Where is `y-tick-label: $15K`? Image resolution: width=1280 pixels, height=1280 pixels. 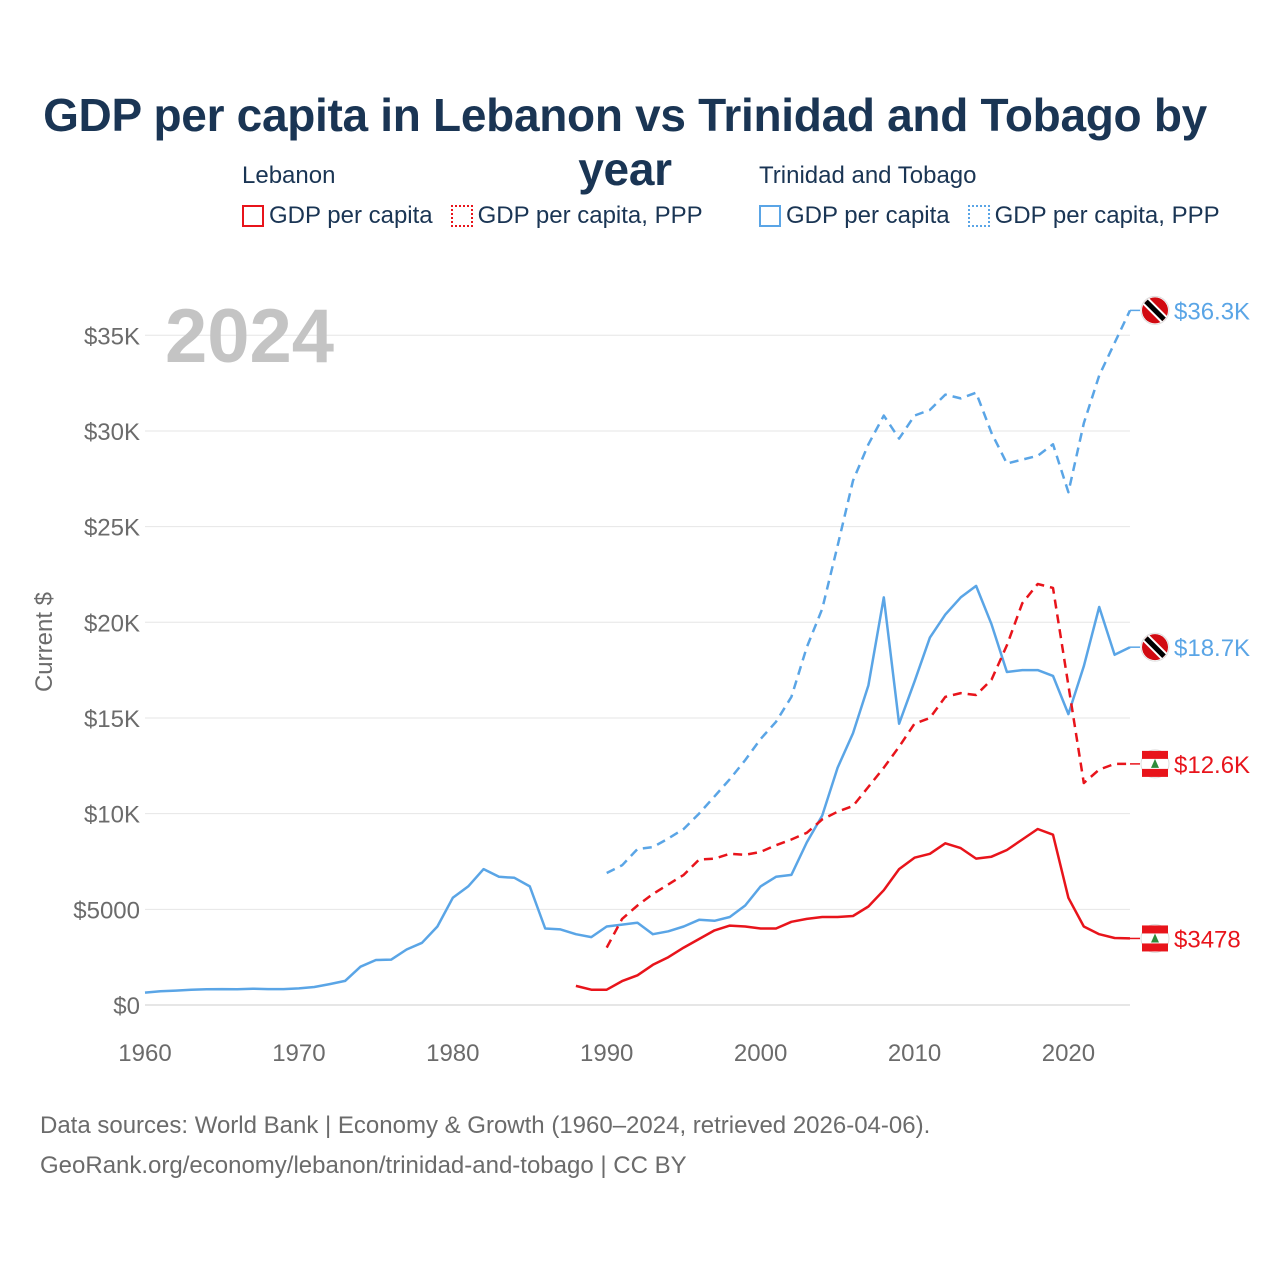 y-tick-label: $15K is located at coordinates (112, 719).